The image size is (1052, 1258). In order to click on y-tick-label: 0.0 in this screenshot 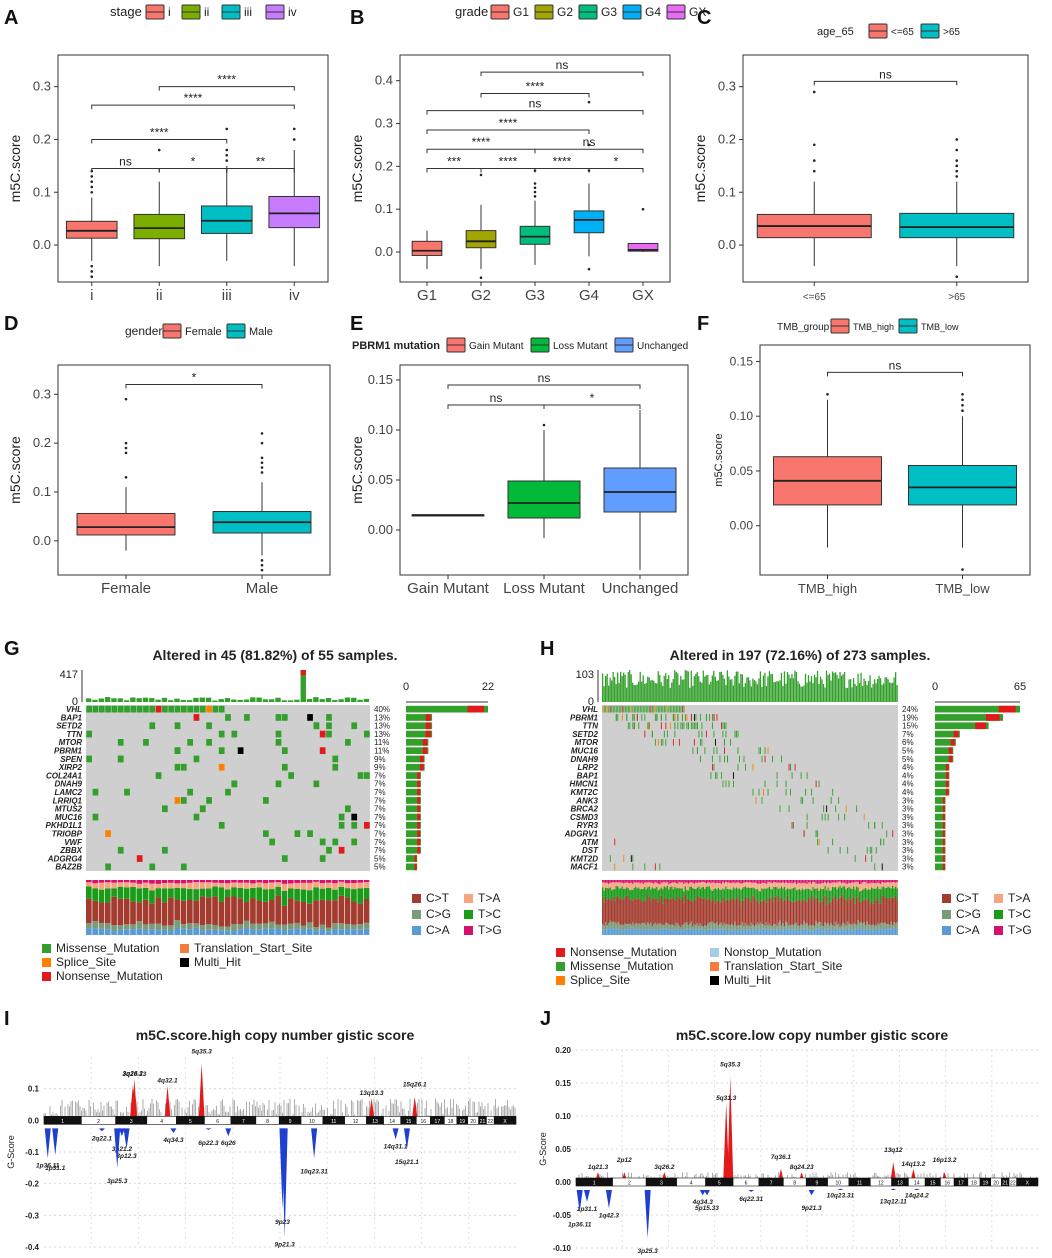, I will do `click(384, 251)`.